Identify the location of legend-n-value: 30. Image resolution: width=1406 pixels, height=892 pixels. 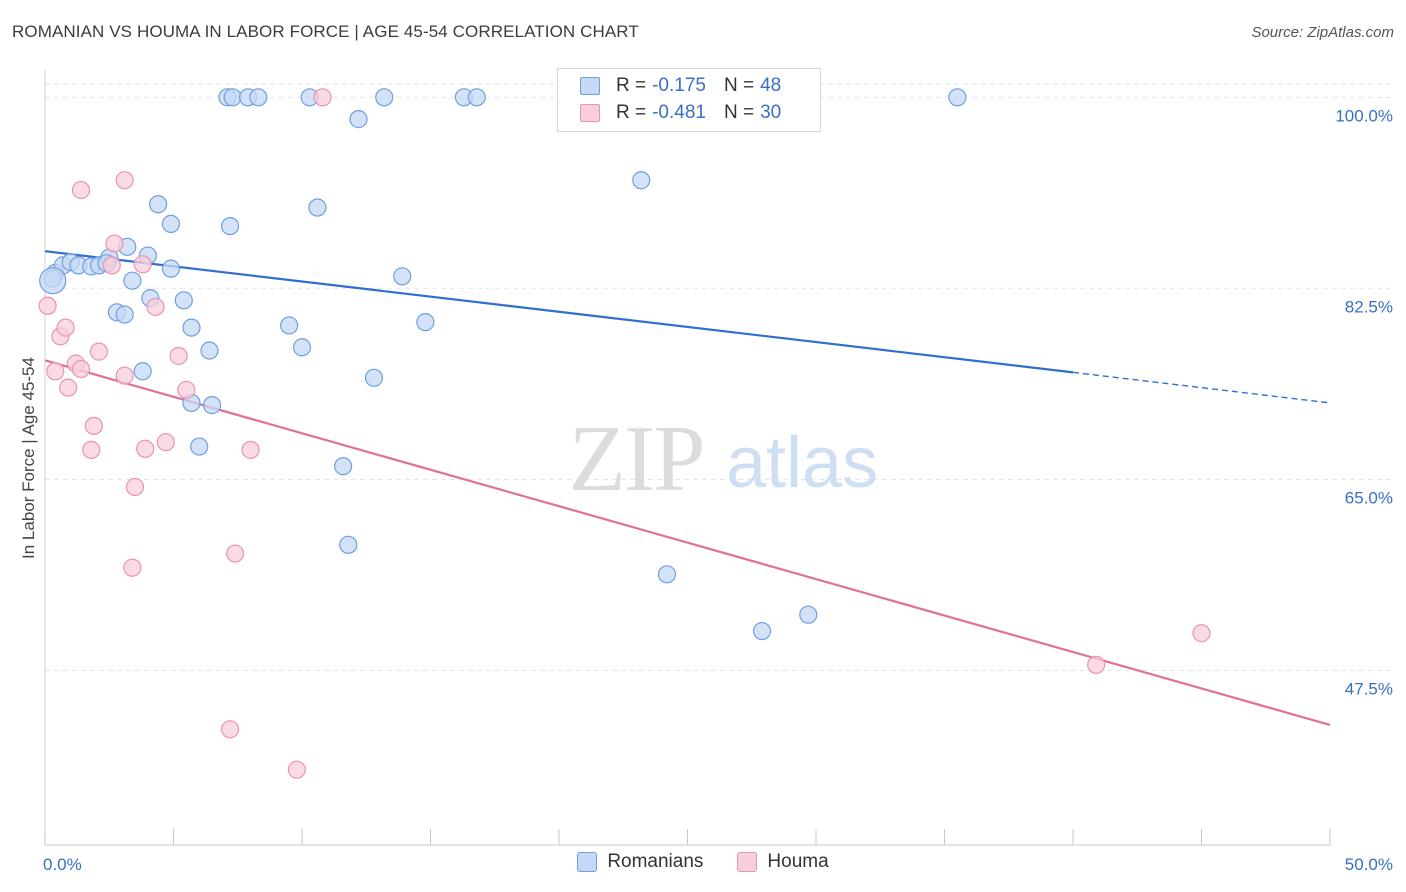
(771, 112).